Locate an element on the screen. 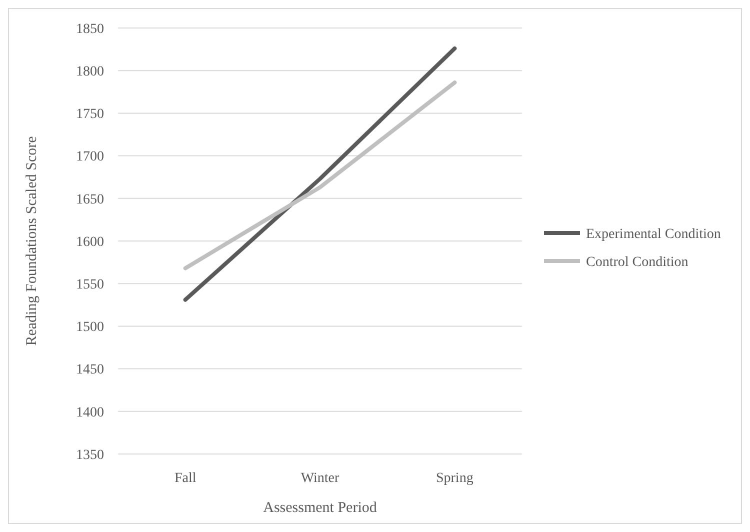 This screenshot has height=532, width=750. y-tick-label: 1350 is located at coordinates (90, 455).